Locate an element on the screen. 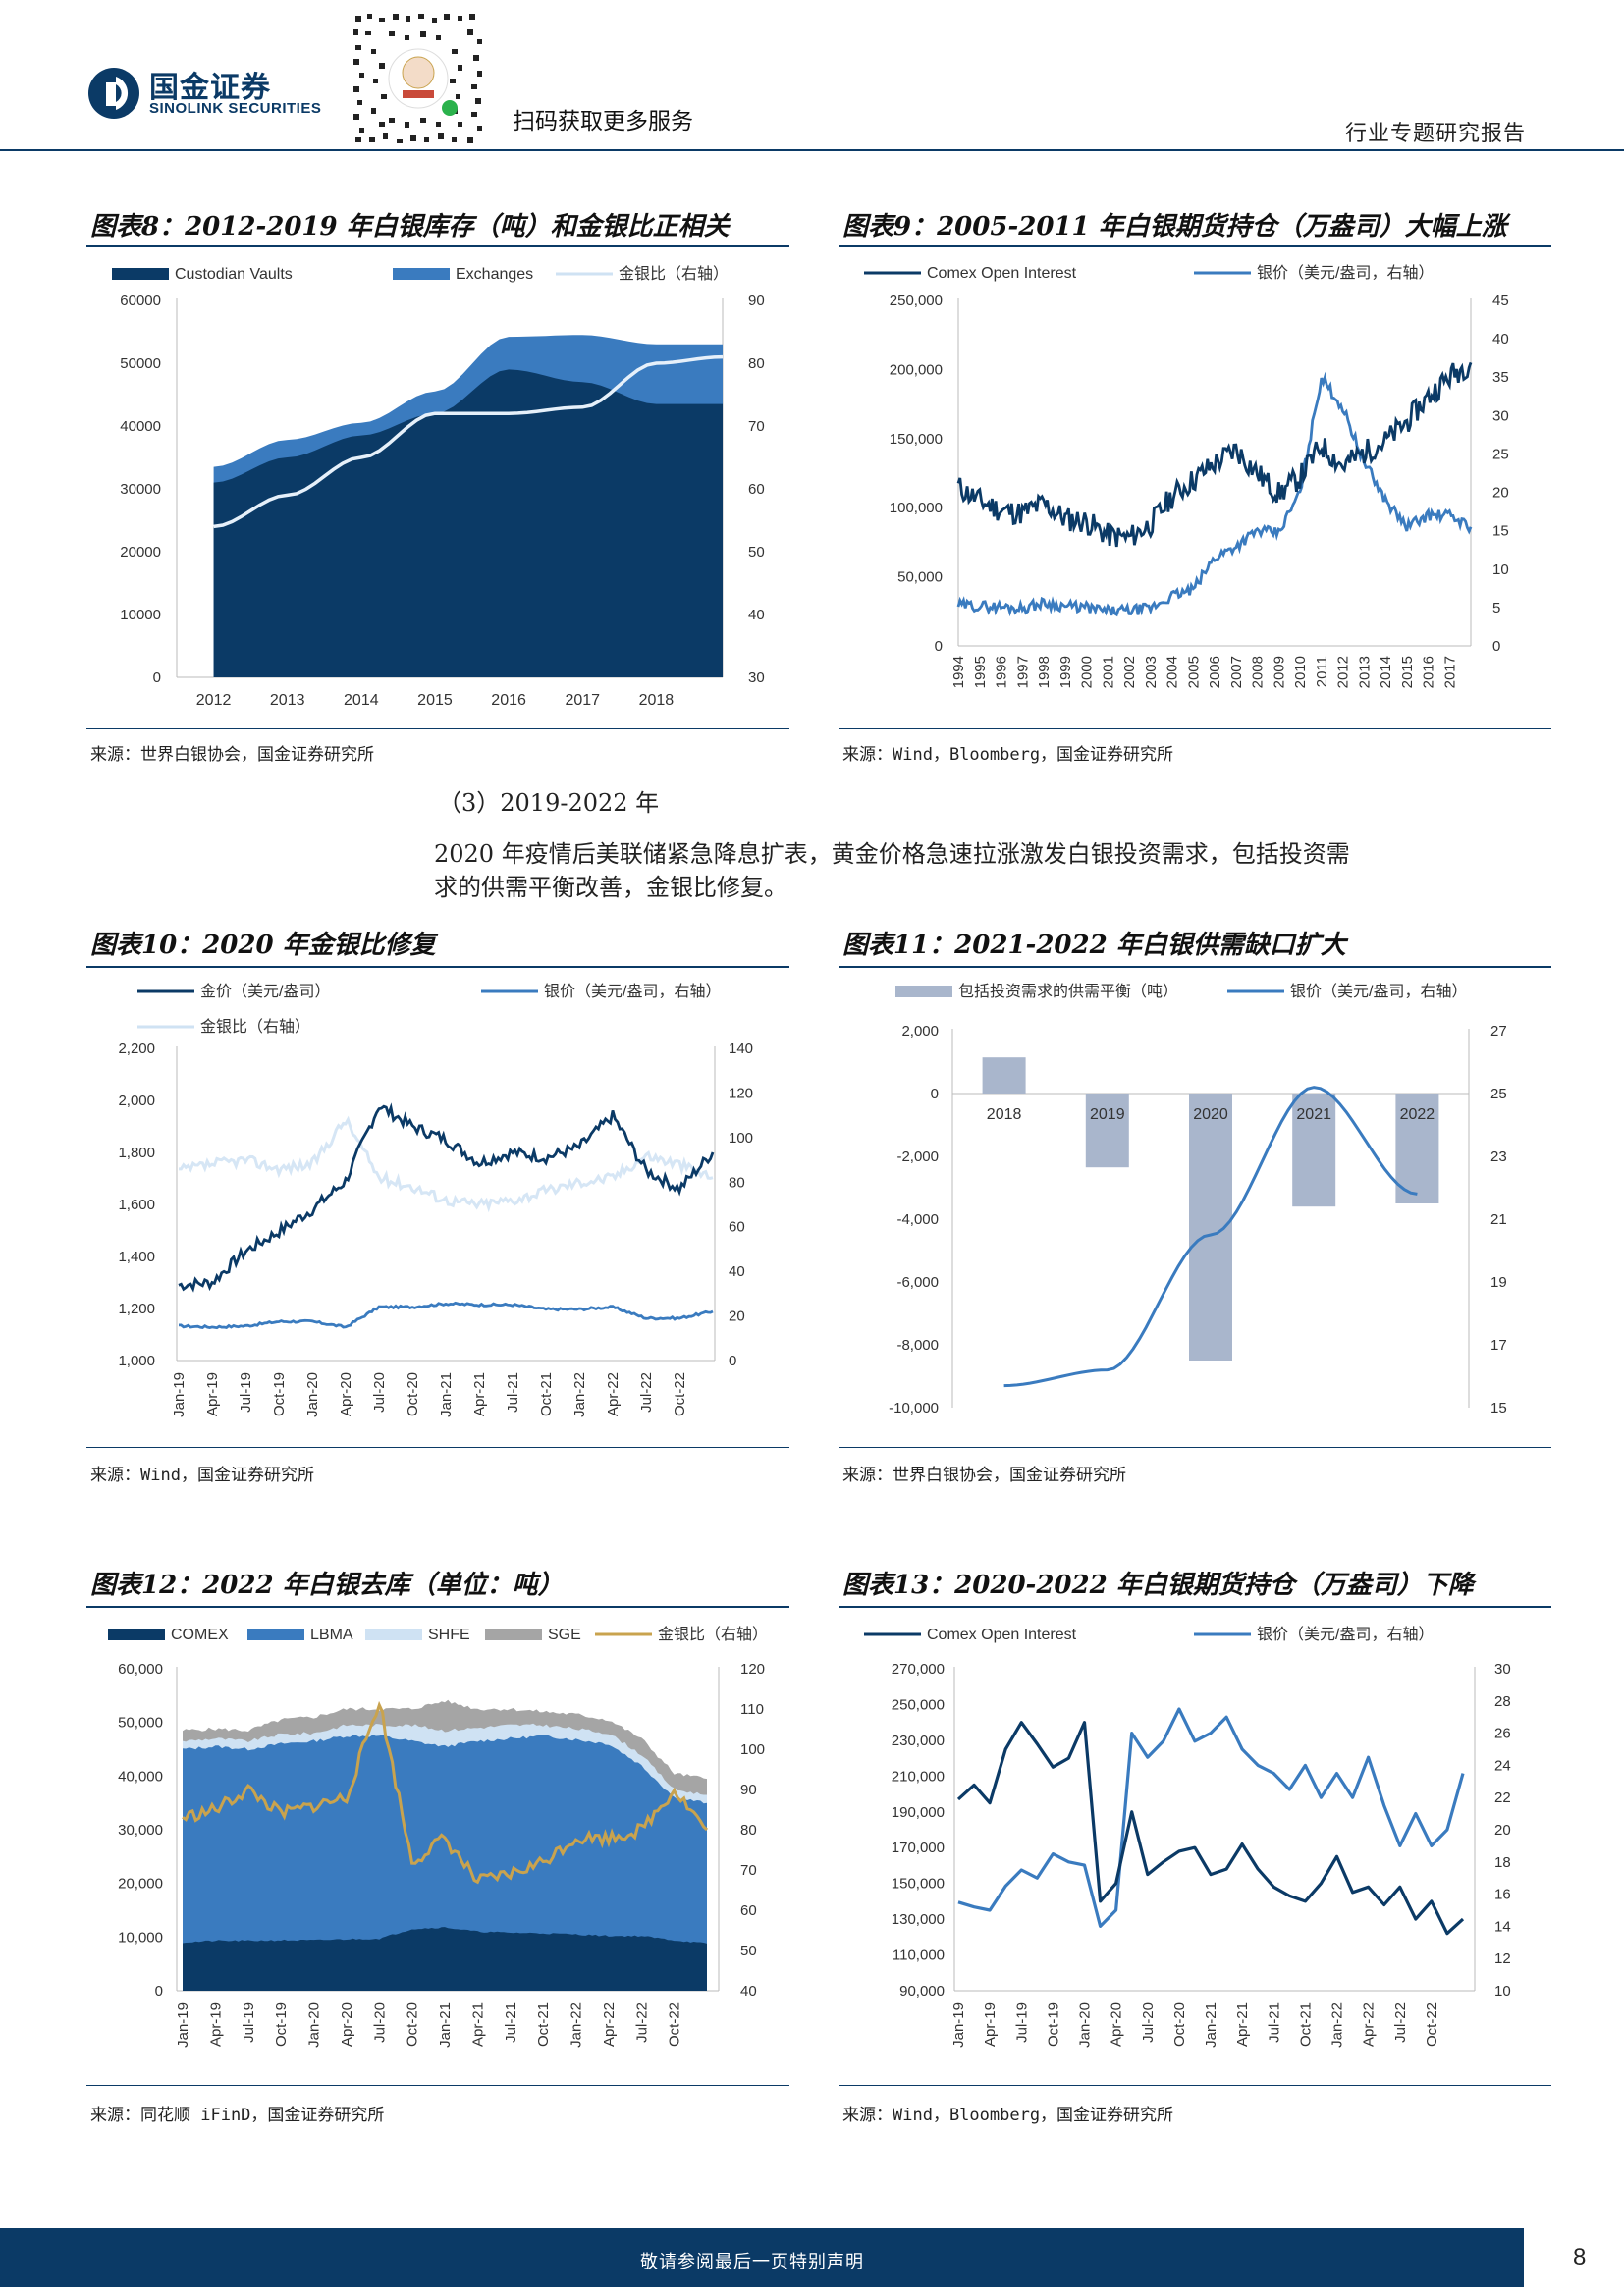 The height and width of the screenshot is (2296, 1624). fig10-legend-label-0: 金价（美元/盎司） is located at coordinates (265, 992).